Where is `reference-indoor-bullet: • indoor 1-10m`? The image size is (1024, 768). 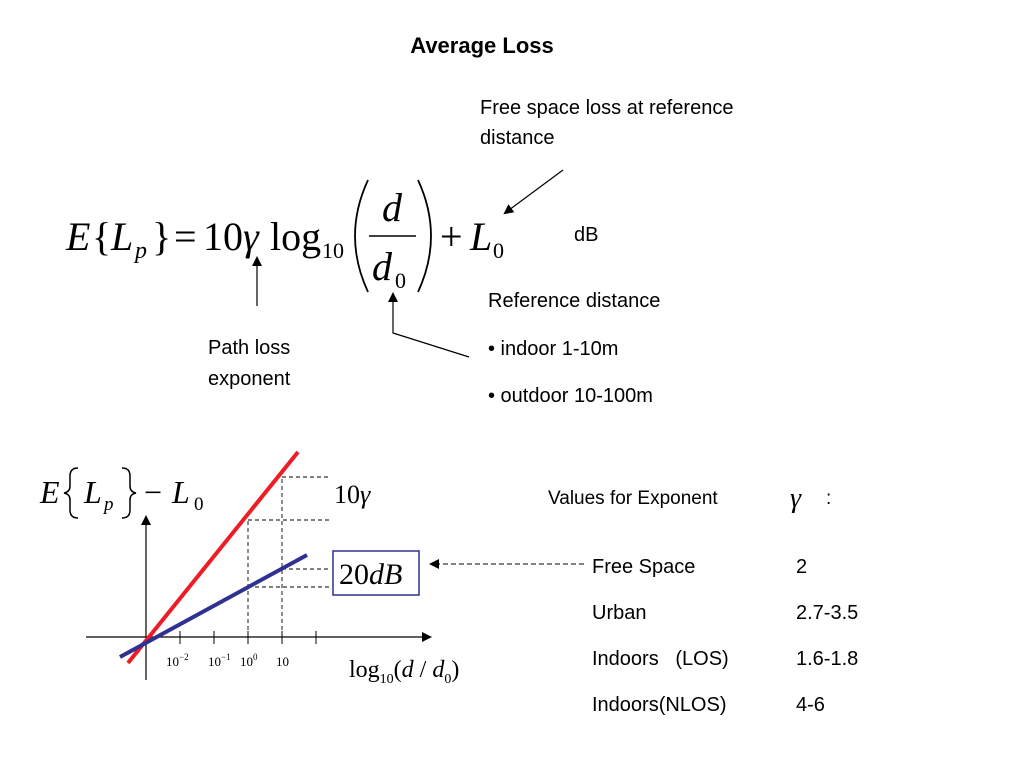
reference-indoor-bullet: • indoor 1-10m is located at coordinates (553, 349).